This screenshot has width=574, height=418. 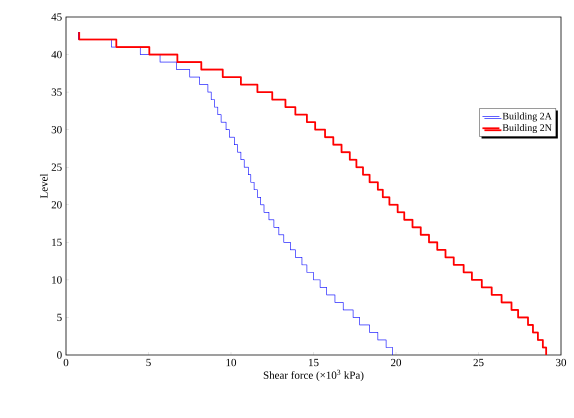 I want to click on y-tick-label: 25, so click(x=57, y=167).